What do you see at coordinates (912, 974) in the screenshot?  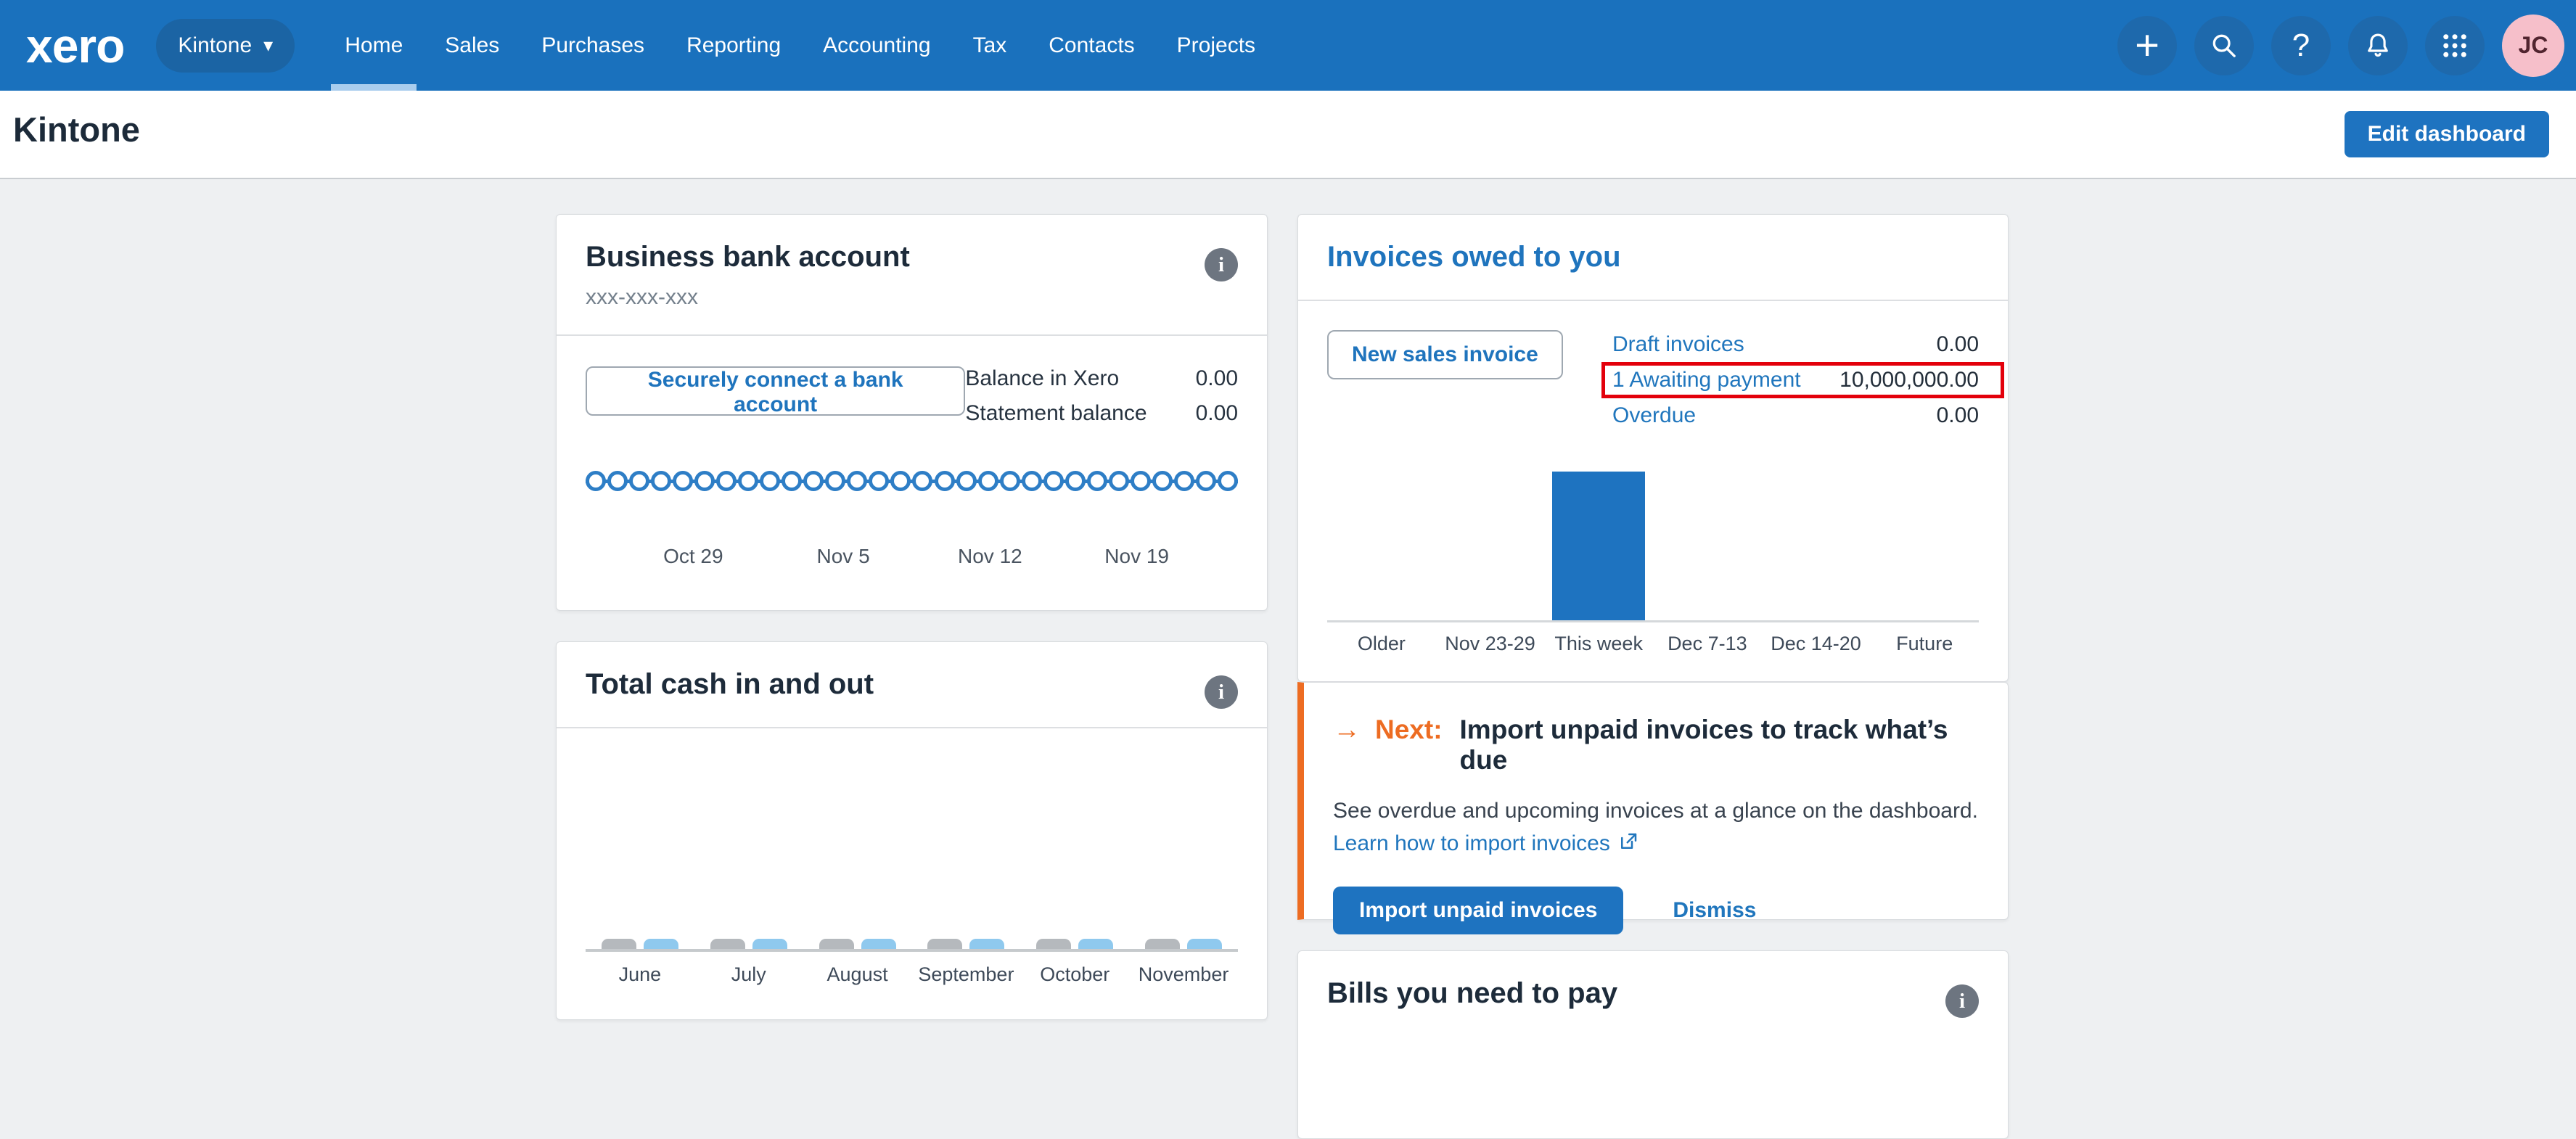 I see `cash-chart-categories: June July August September October November` at bounding box center [912, 974].